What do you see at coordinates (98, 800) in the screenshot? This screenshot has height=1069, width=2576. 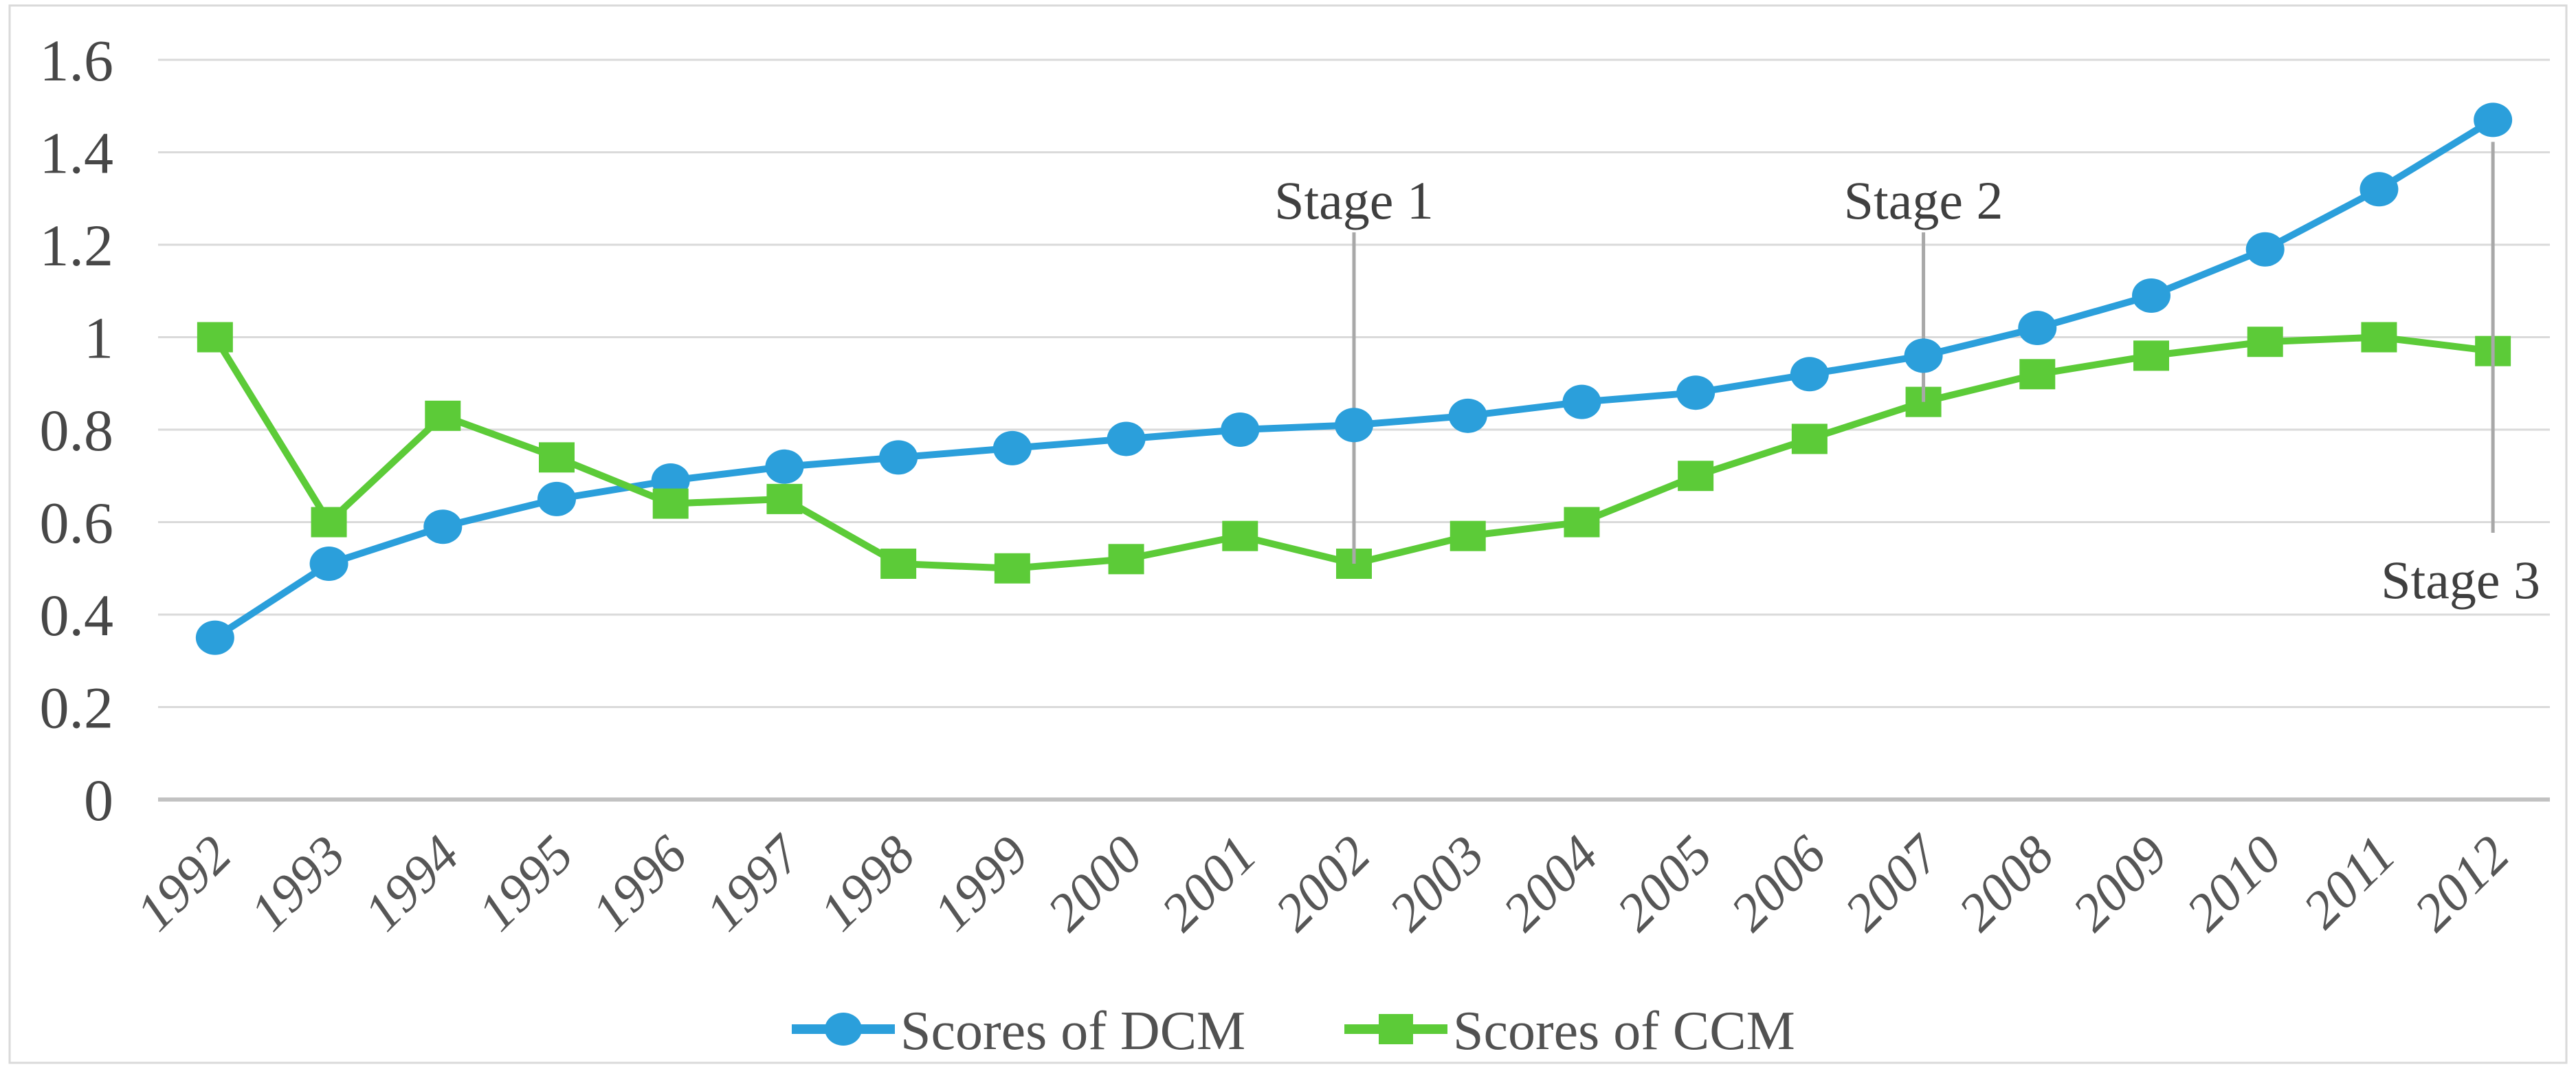 I see `y-tick-label: 0` at bounding box center [98, 800].